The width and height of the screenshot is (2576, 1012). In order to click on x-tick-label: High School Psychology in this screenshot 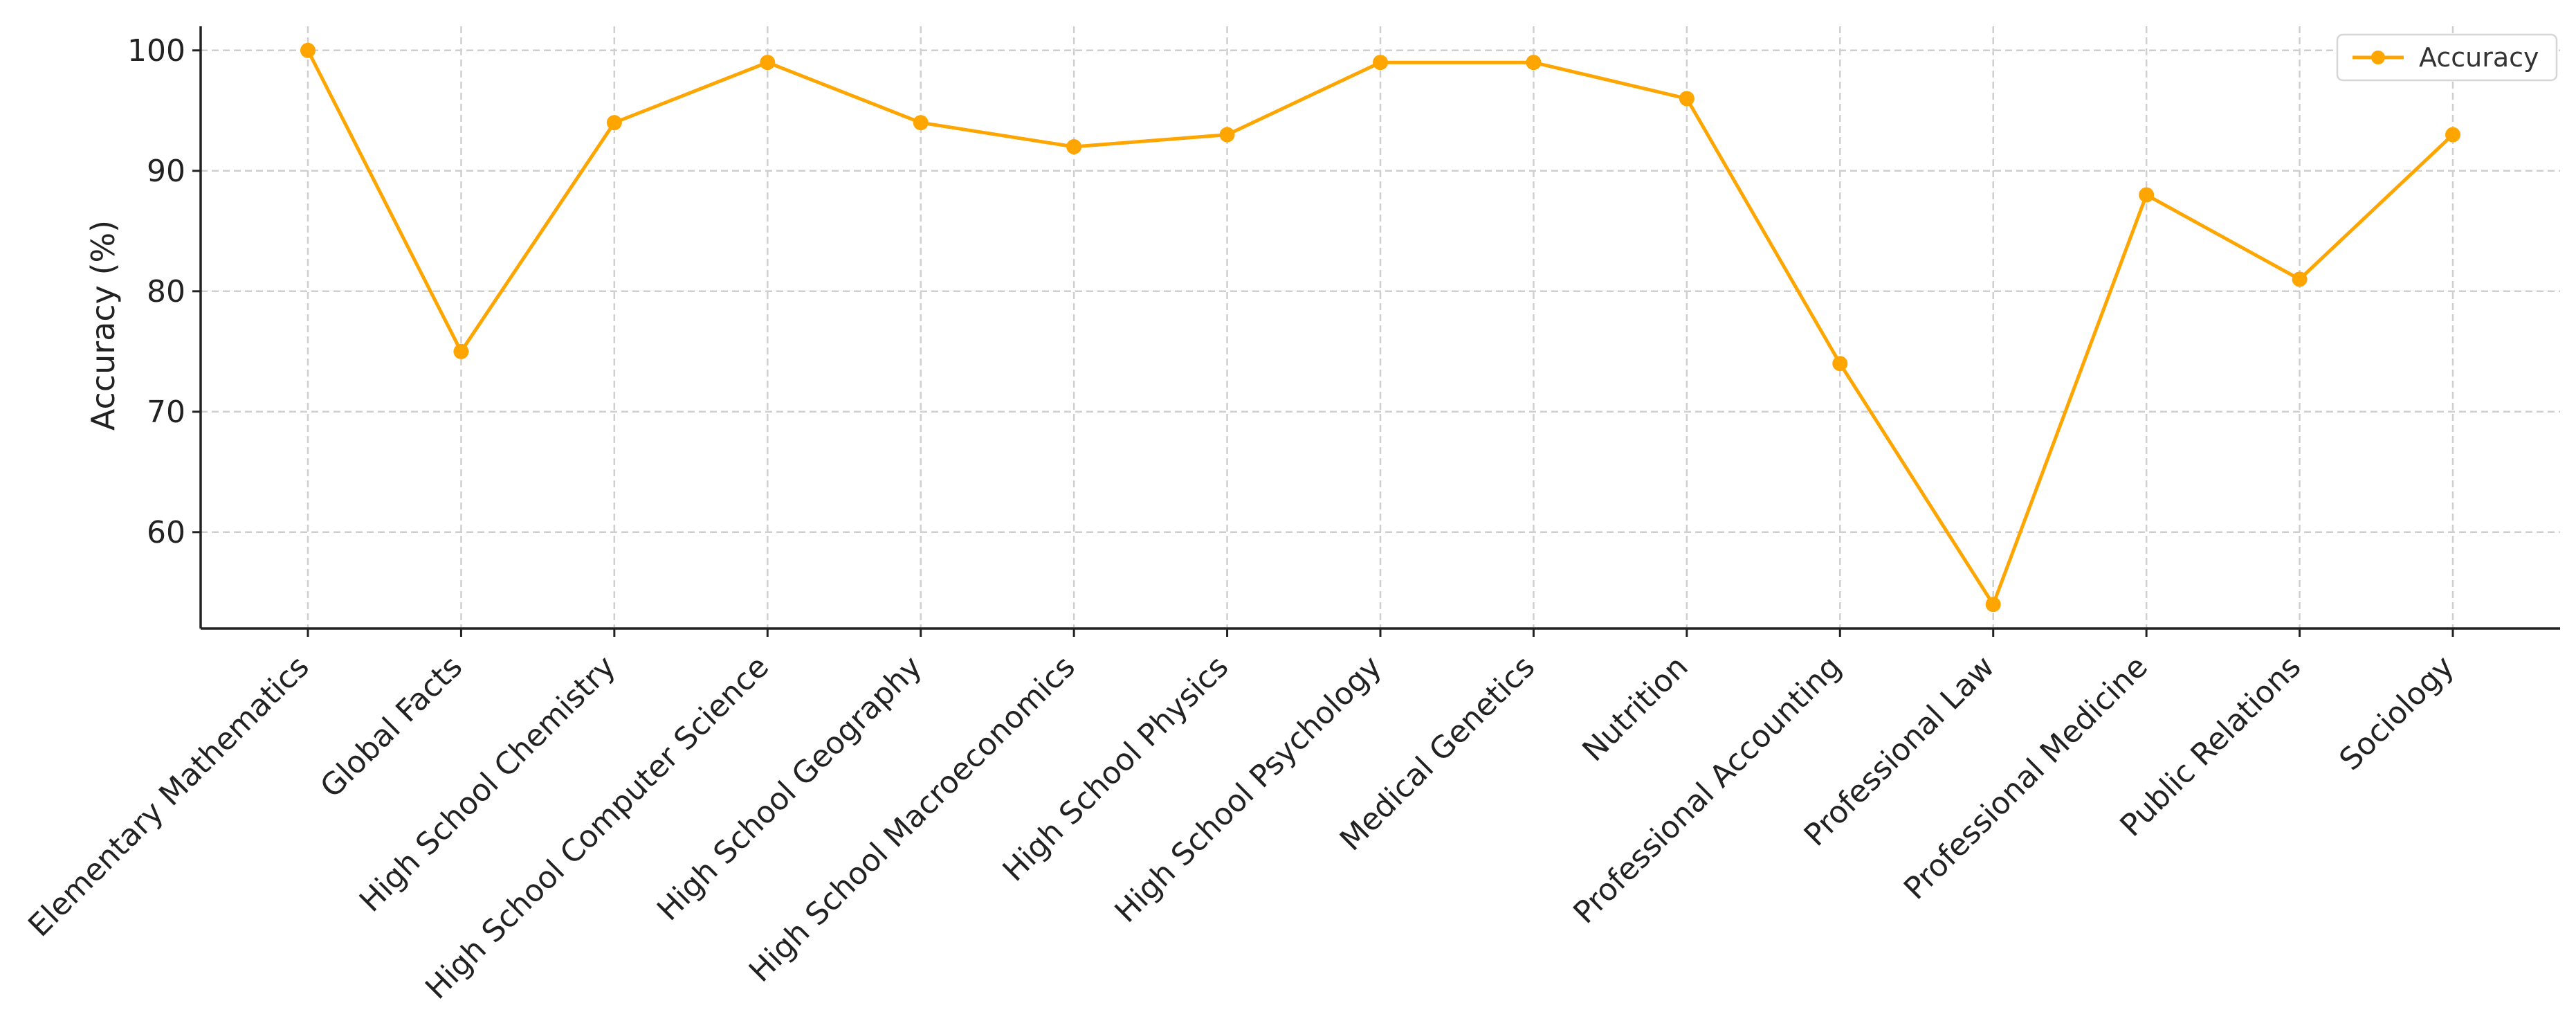, I will do `click(1249, 789)`.